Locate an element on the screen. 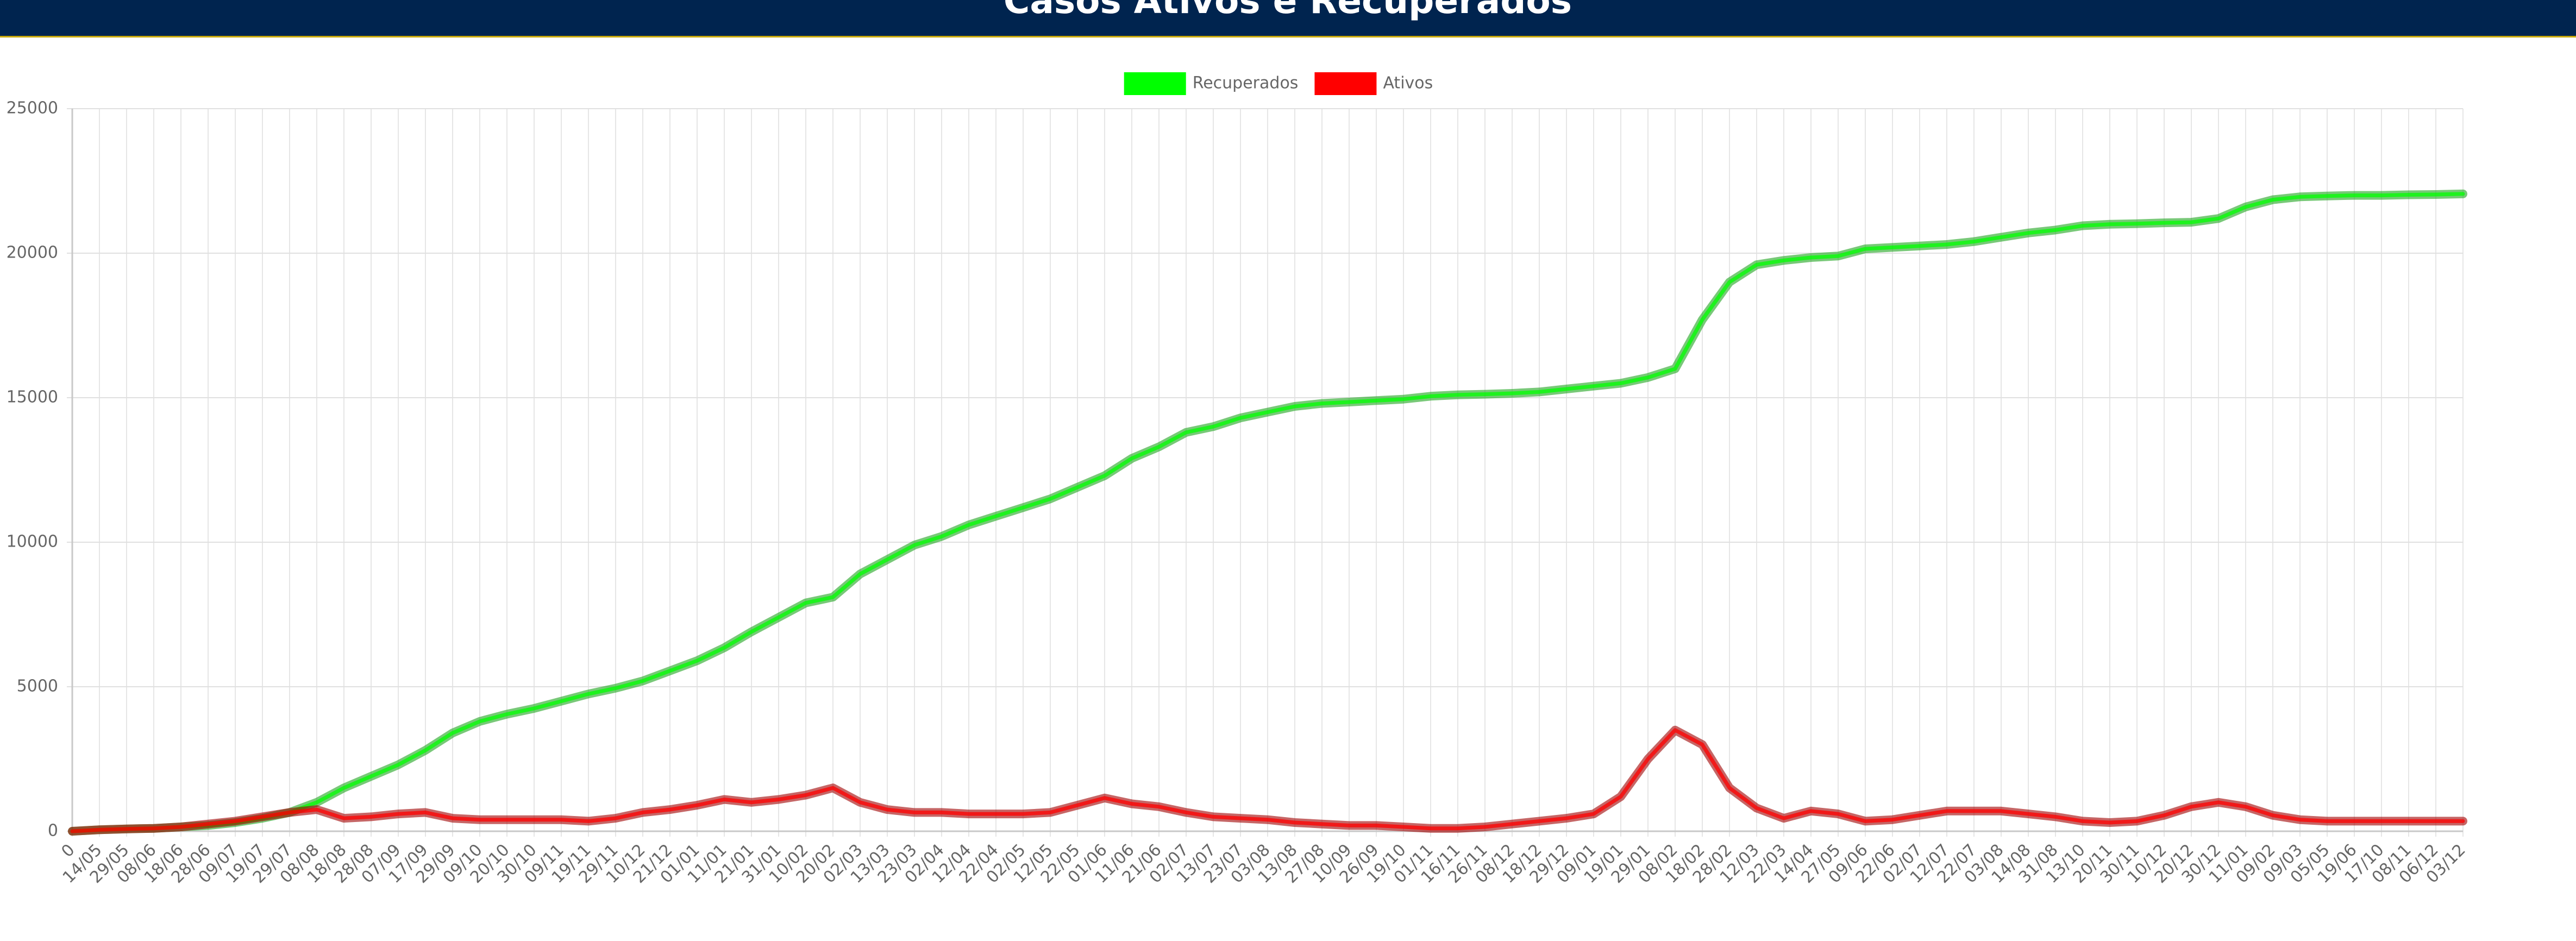 This screenshot has width=2576, height=941. legend-label: Recuperados is located at coordinates (1246, 83).